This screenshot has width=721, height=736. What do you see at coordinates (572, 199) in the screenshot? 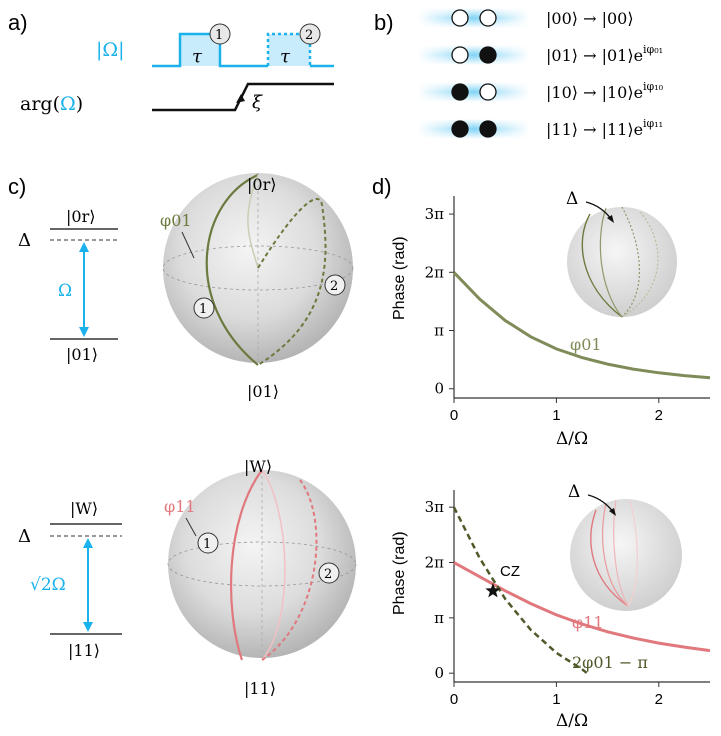
I see `inset-delta-top: Δ` at bounding box center [572, 199].